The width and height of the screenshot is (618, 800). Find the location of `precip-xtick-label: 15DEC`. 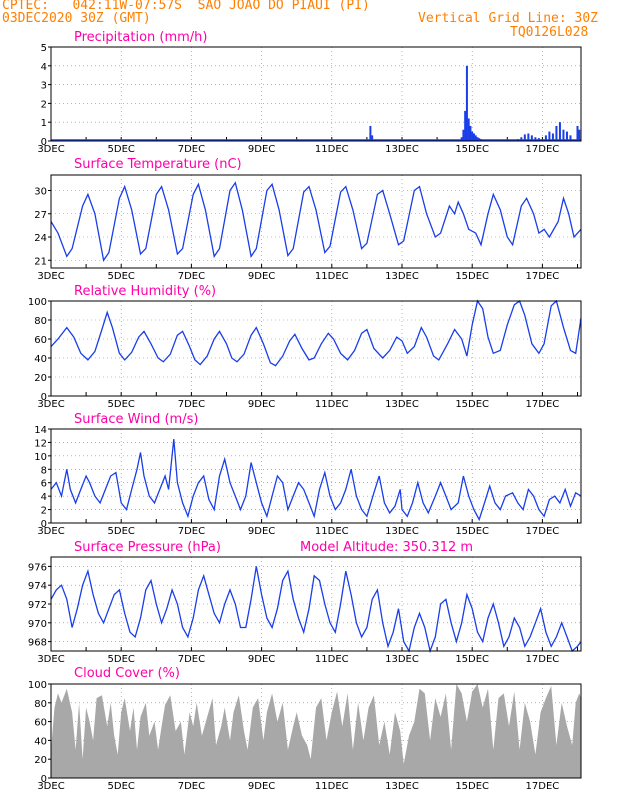

precip-xtick-label: 15DEC is located at coordinates (472, 149).